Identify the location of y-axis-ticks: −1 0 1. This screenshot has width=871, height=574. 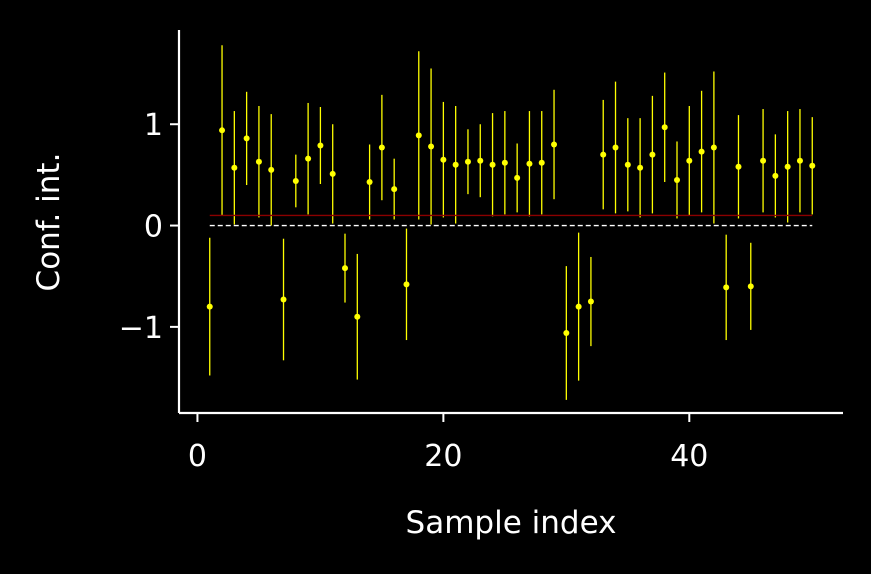
(149, 227).